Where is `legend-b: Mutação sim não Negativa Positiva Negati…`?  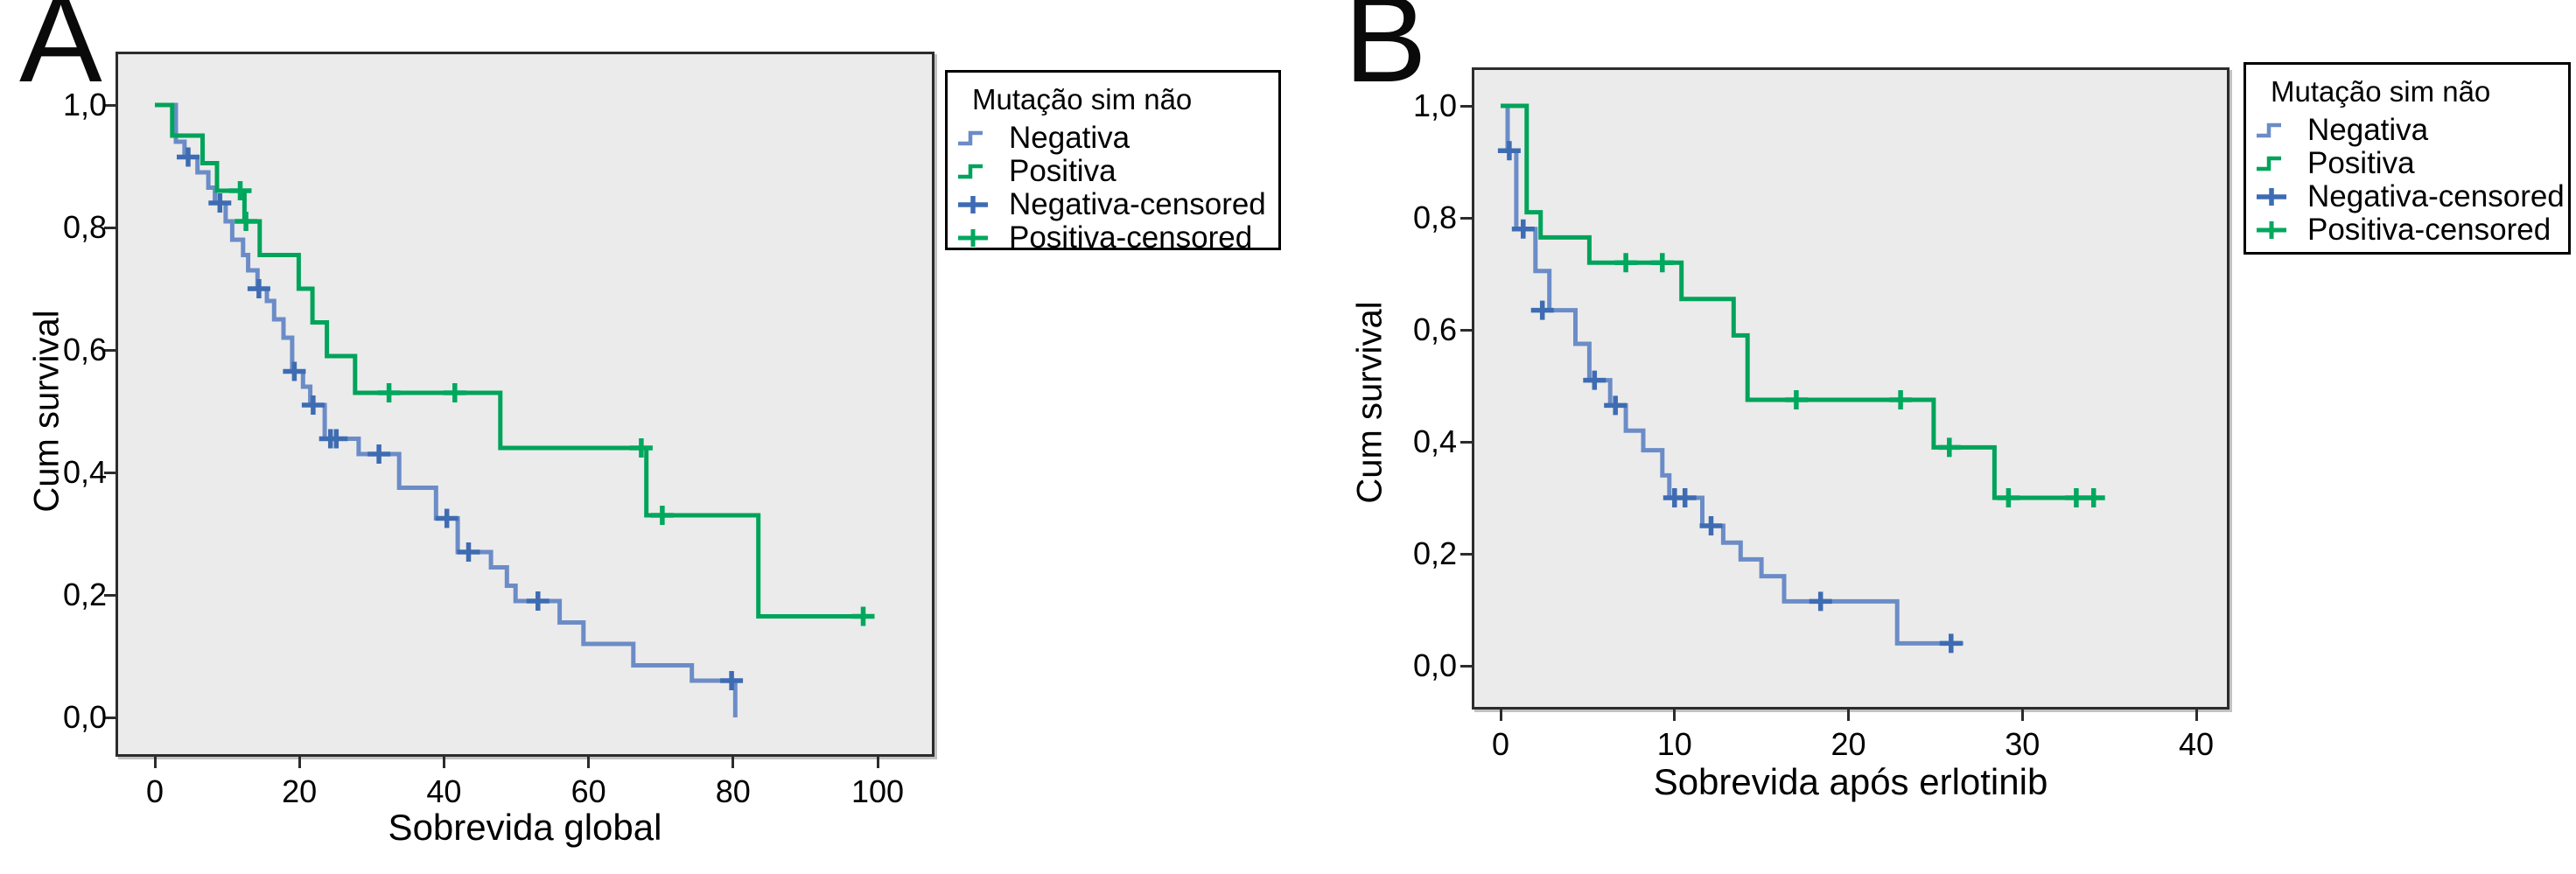
legend-b: Mutação sim não Negativa Positiva Negati… is located at coordinates (2407, 159).